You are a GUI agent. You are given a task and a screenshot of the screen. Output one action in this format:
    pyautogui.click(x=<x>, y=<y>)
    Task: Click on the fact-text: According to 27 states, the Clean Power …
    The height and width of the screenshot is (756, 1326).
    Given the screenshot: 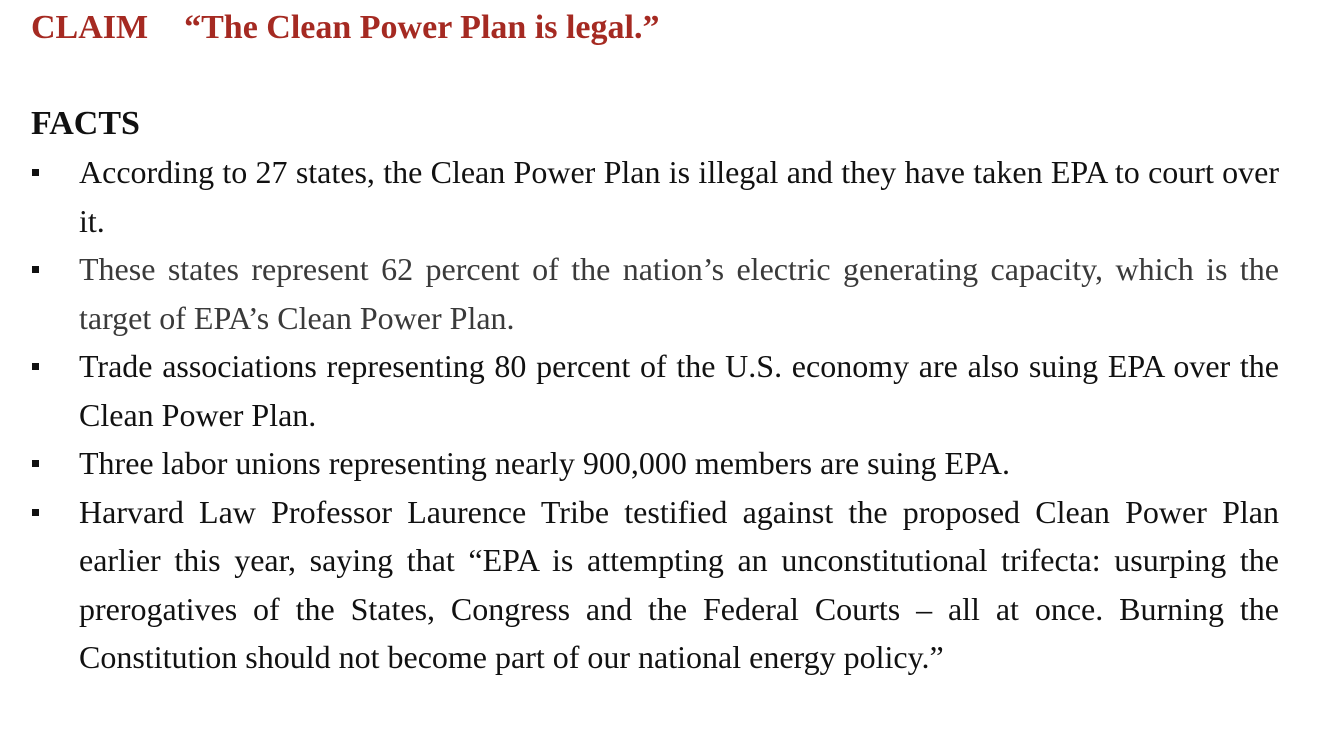 What is the action you would take?
    pyautogui.click(x=679, y=196)
    